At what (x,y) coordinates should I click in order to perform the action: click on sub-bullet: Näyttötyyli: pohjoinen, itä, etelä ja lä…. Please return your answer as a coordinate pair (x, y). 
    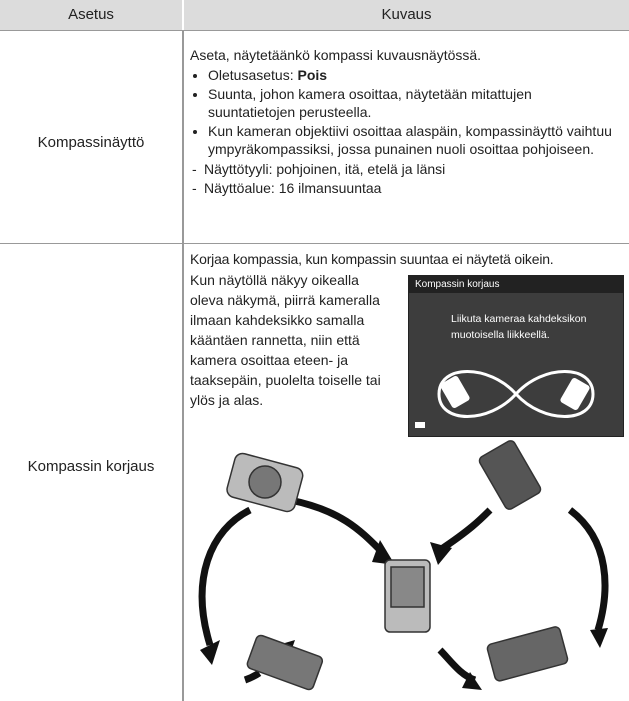
    Looking at the image, I should click on (412, 169).